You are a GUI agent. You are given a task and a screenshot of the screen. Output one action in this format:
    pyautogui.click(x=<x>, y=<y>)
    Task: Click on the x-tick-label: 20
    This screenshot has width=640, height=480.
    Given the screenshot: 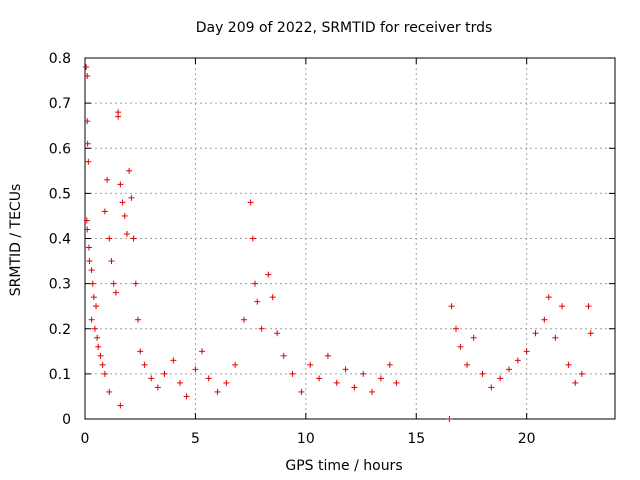 What is the action you would take?
    pyautogui.click(x=527, y=439)
    